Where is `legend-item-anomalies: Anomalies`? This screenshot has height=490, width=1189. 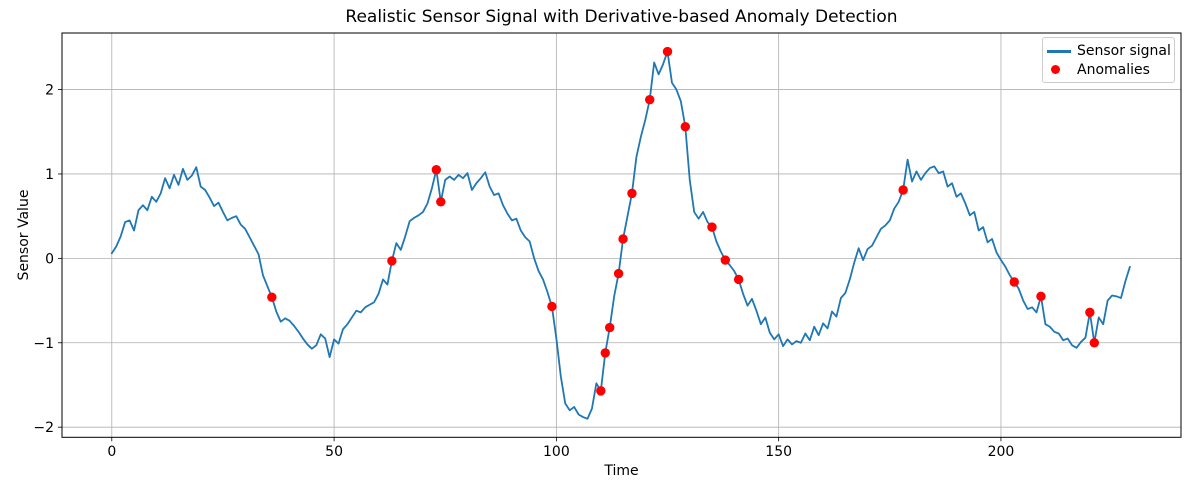 legend-item-anomalies: Anomalies is located at coordinates (1108, 70).